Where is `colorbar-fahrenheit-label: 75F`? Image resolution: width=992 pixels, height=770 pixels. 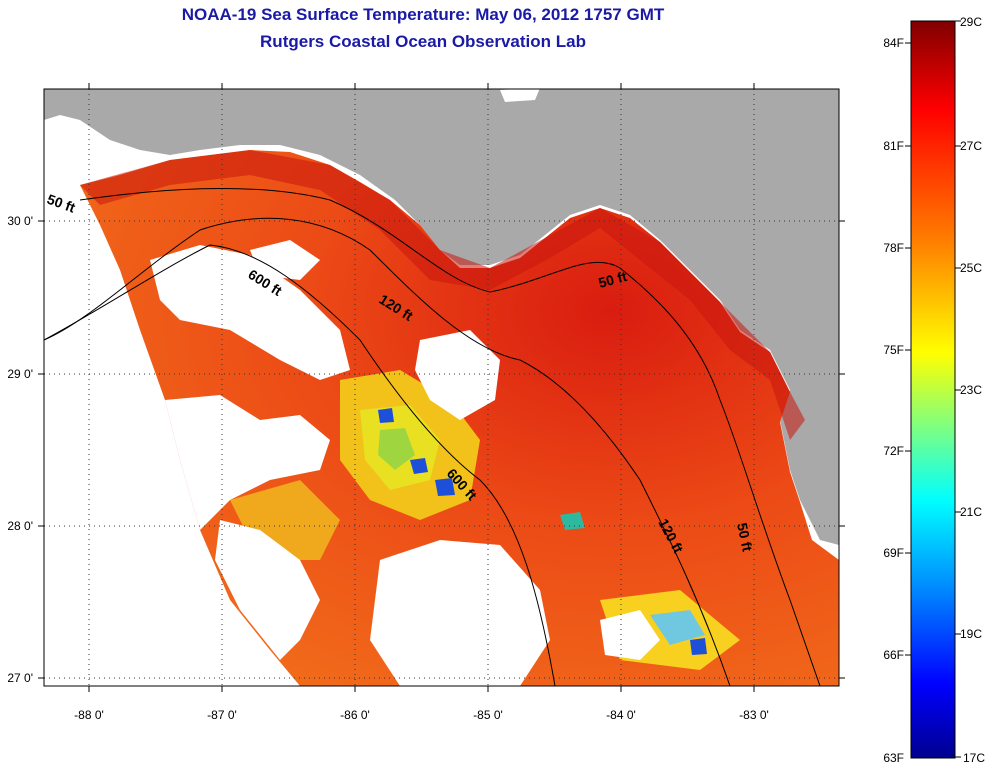
colorbar-fahrenheit-label: 75F is located at coordinates (893, 350).